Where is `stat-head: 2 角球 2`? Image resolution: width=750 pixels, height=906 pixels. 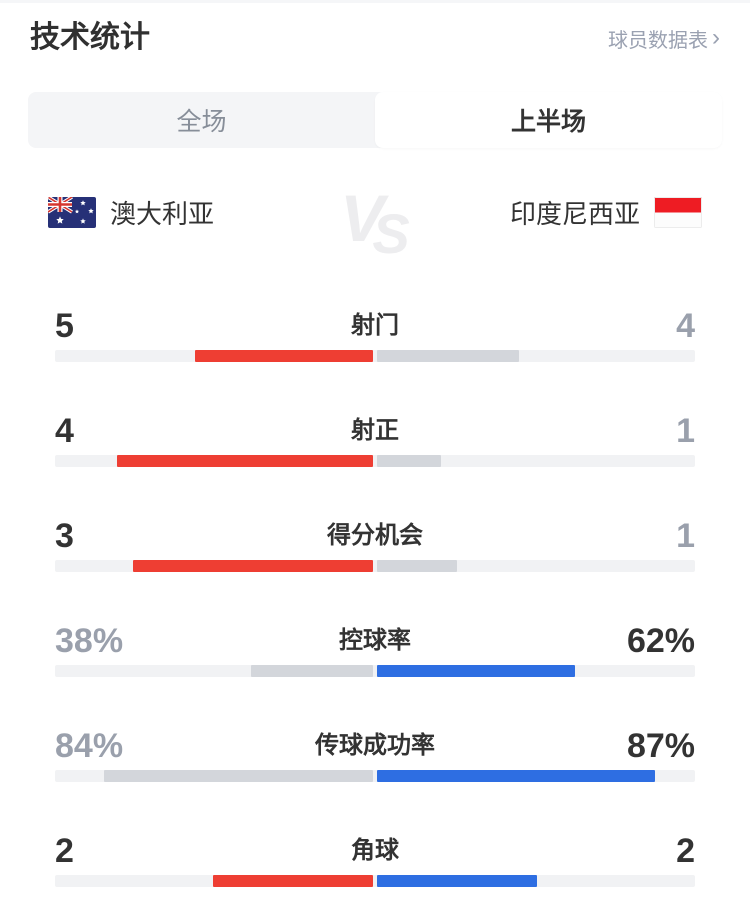 stat-head: 2 角球 2 is located at coordinates (375, 851).